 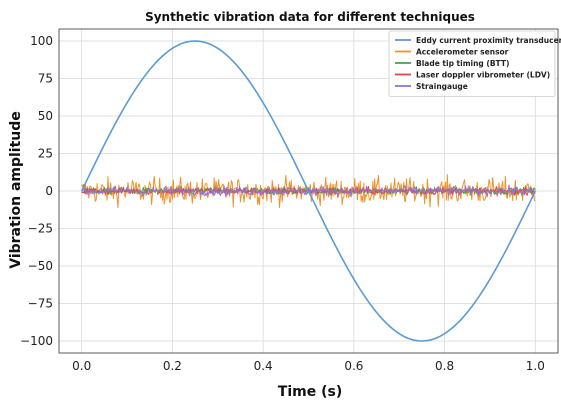 I want to click on legend-label: Laser doppler vibrometer (LDV), so click(x=483, y=75).